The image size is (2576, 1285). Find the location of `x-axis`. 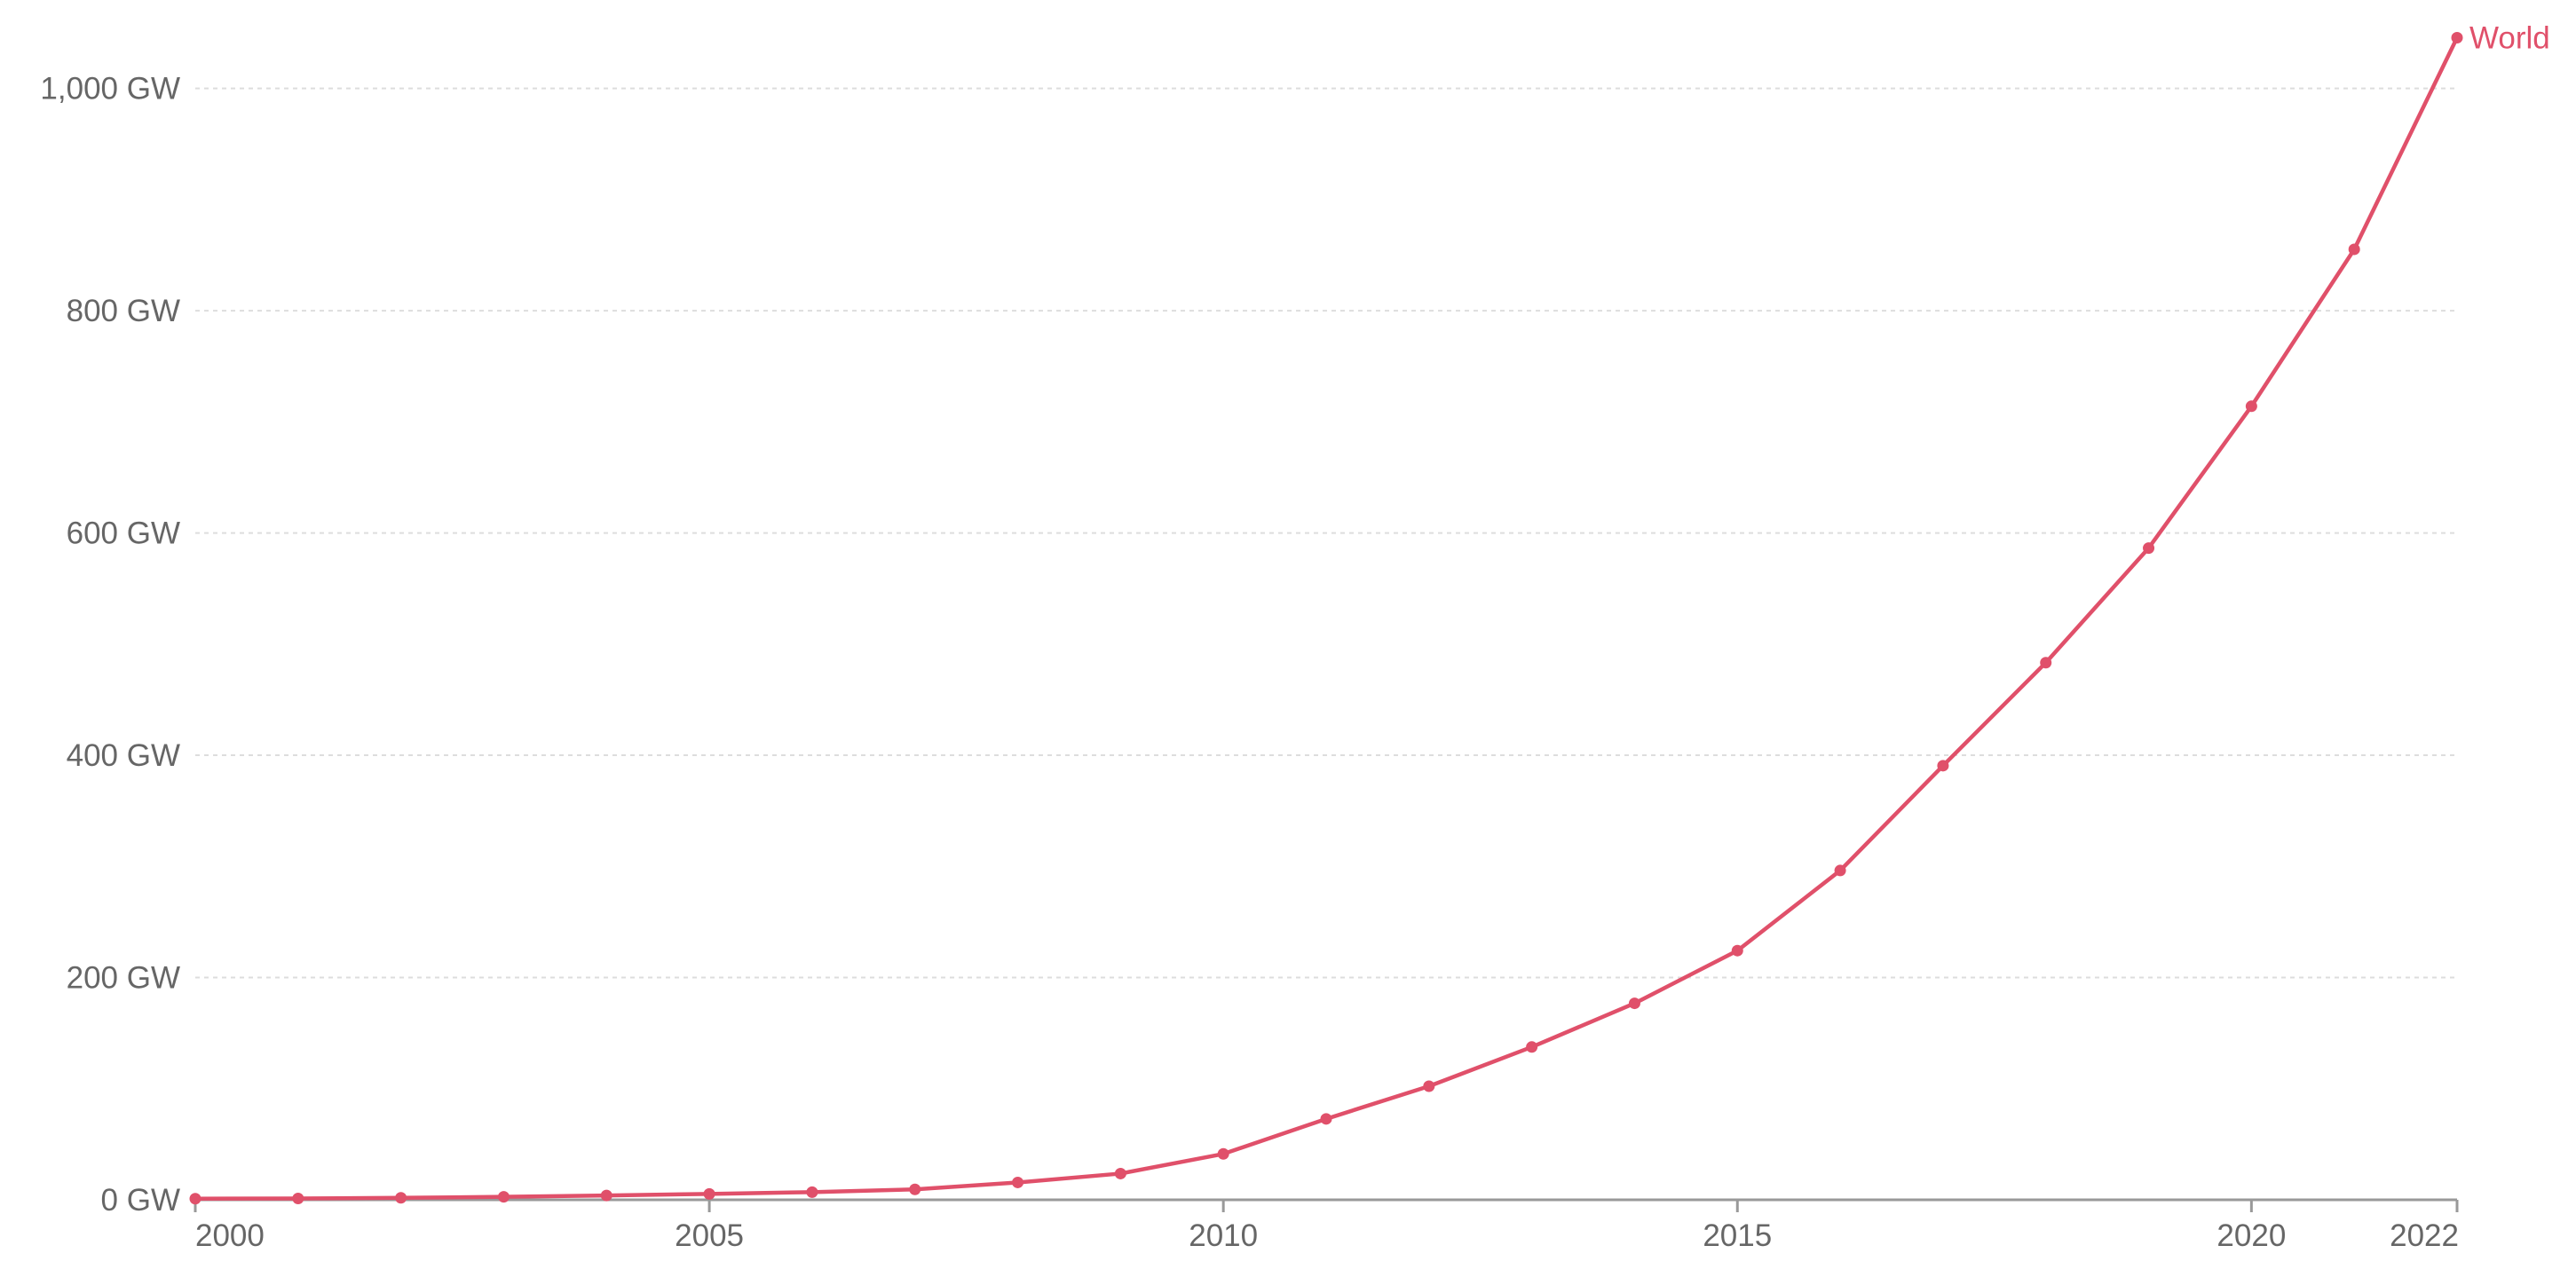

x-axis is located at coordinates (1326, 1205).